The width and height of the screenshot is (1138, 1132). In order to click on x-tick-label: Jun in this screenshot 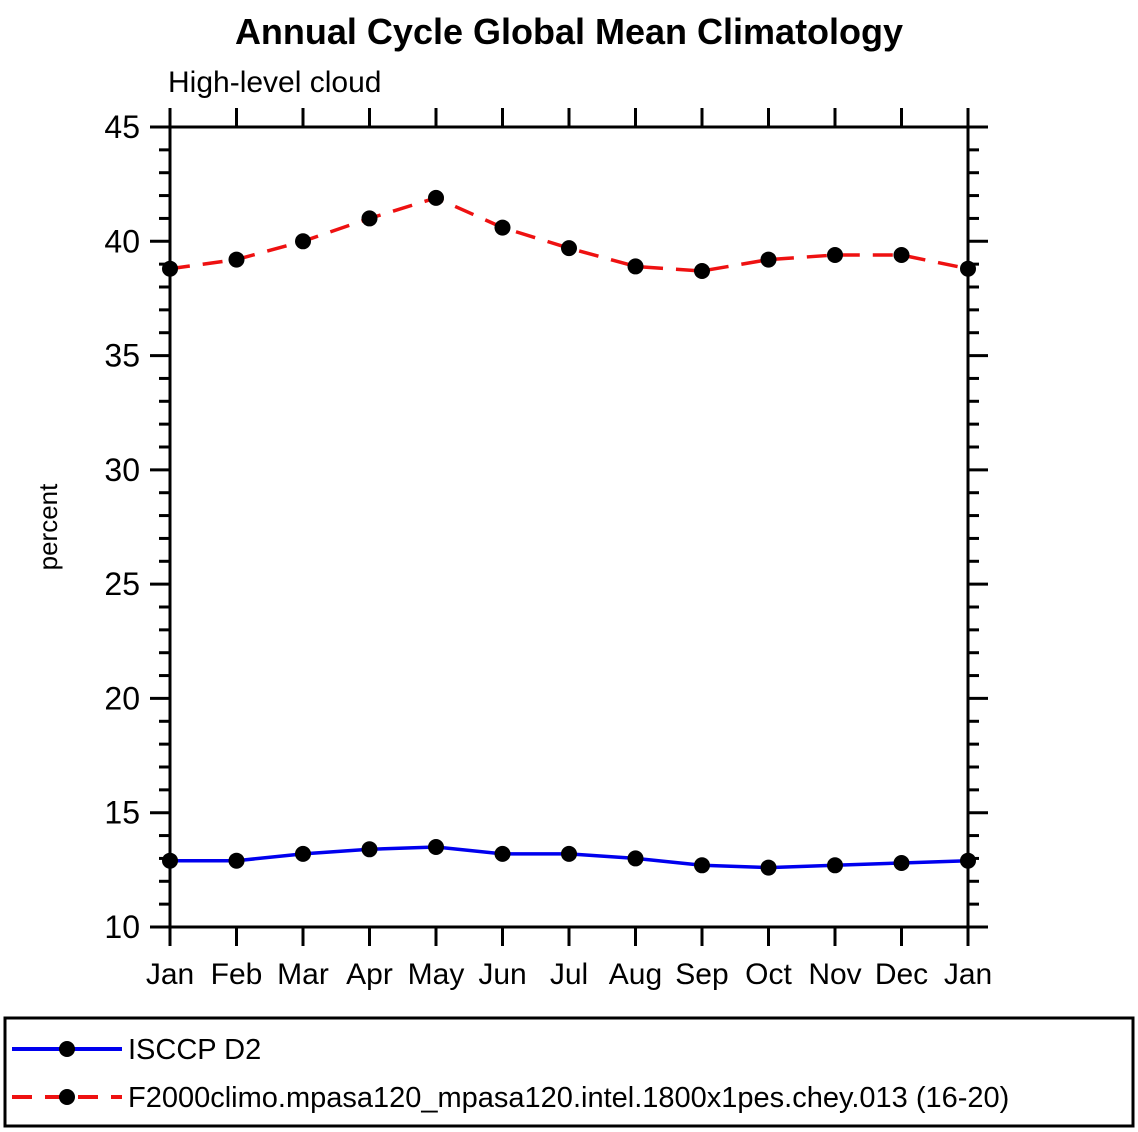, I will do `click(502, 974)`.